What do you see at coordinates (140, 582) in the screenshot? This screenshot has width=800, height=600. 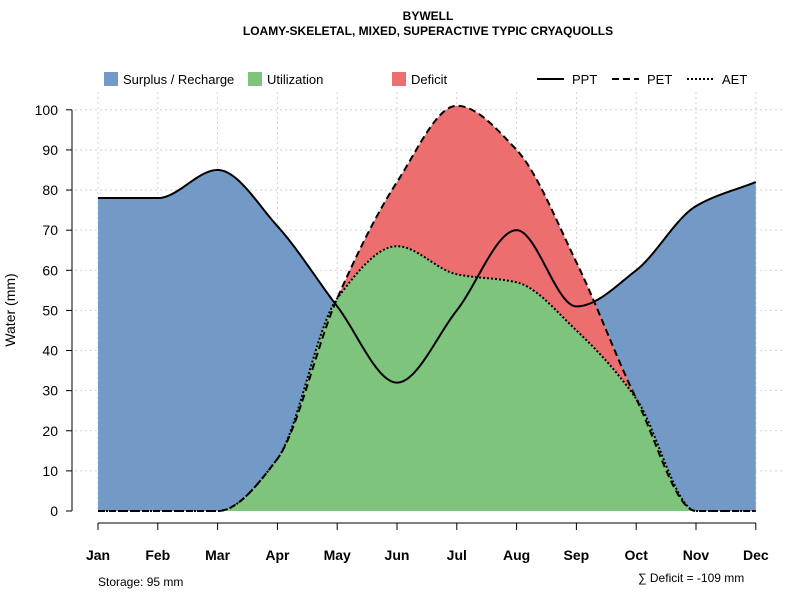 I see `storage-annotation: Storage: 95 mm` at bounding box center [140, 582].